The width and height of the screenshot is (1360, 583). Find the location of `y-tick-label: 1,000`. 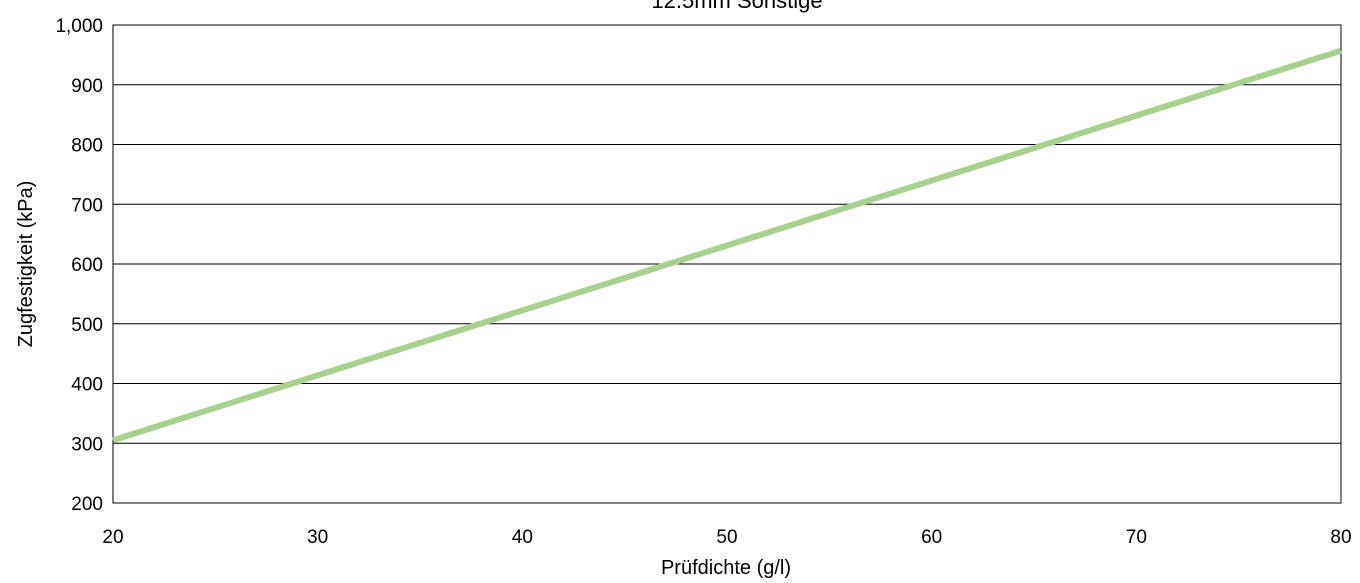

y-tick-label: 1,000 is located at coordinates (79, 26).